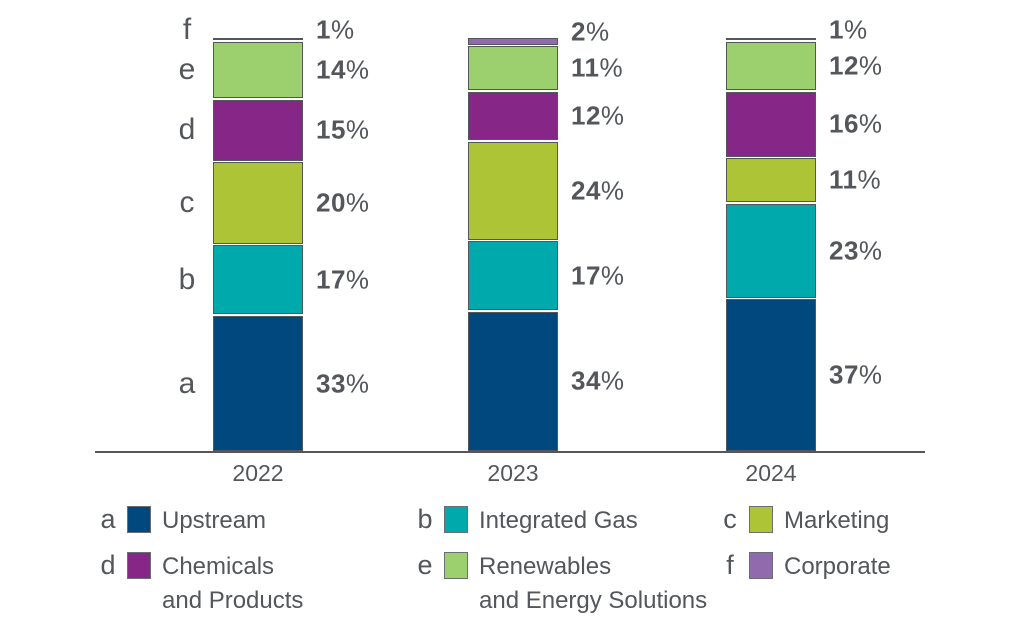 The height and width of the screenshot is (625, 1022). Describe the element at coordinates (761, 565) in the screenshot. I see `legend-swatch-f` at that location.